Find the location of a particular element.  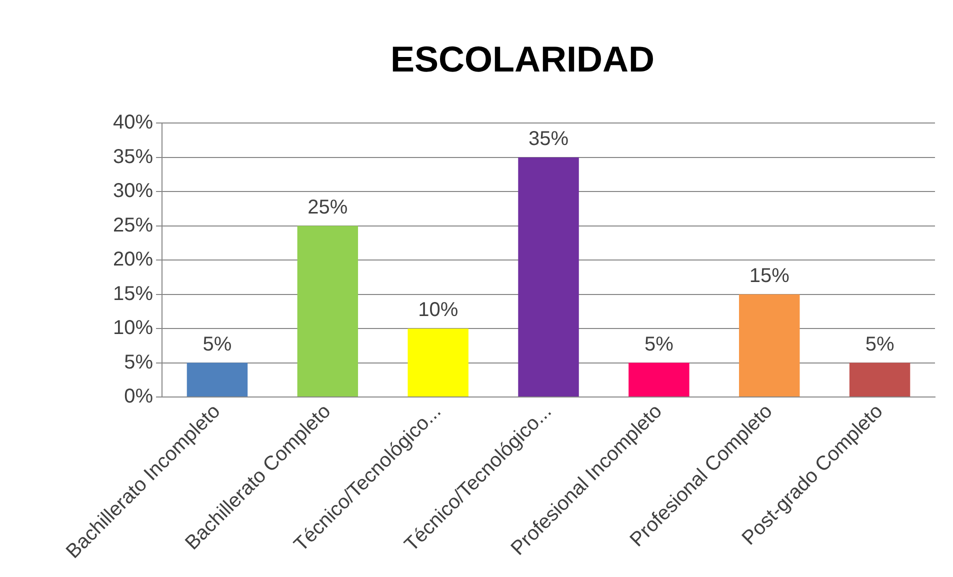

y-tick-label: 30% is located at coordinates (133, 191).